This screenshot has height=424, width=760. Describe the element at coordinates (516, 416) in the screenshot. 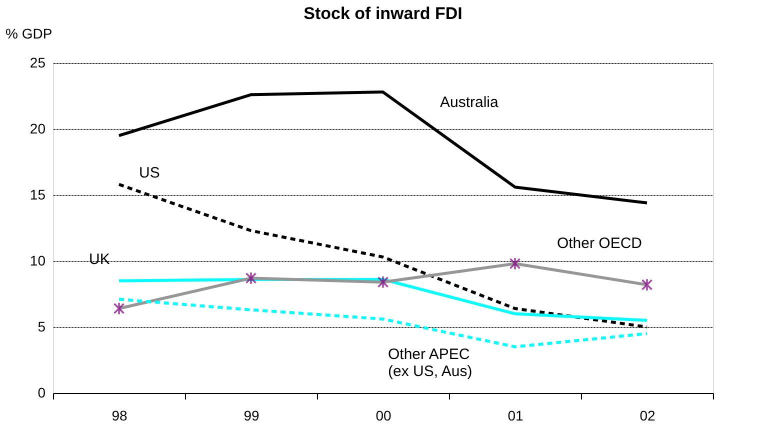

I see `x-tick-label: 01` at that location.